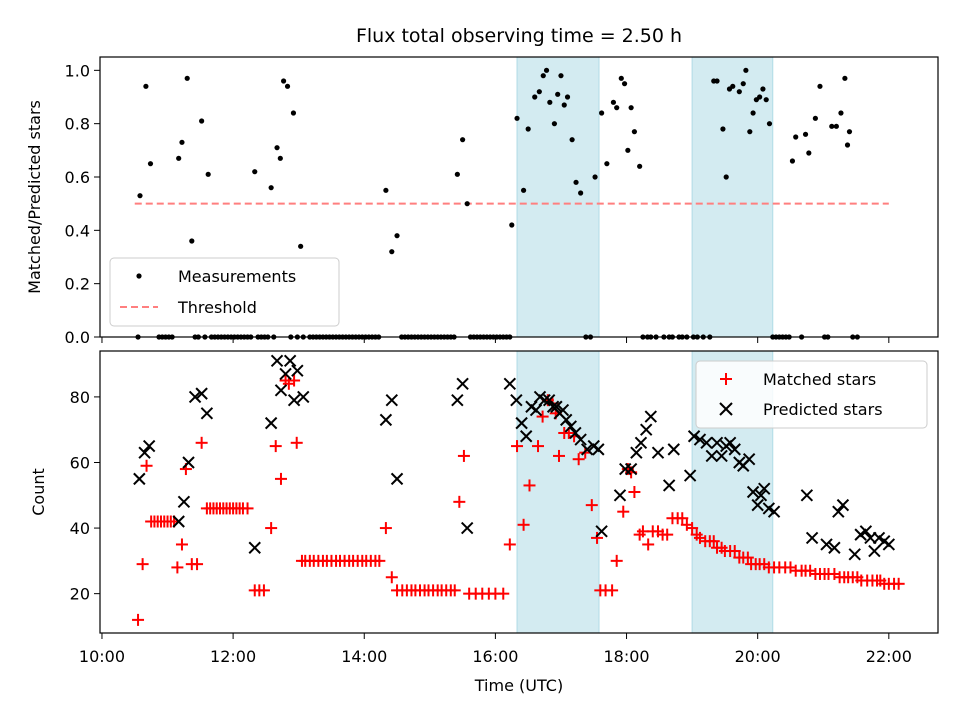  What do you see at coordinates (77, 124) in the screenshot?
I see `y-tick-label: 0.8` at bounding box center [77, 124].